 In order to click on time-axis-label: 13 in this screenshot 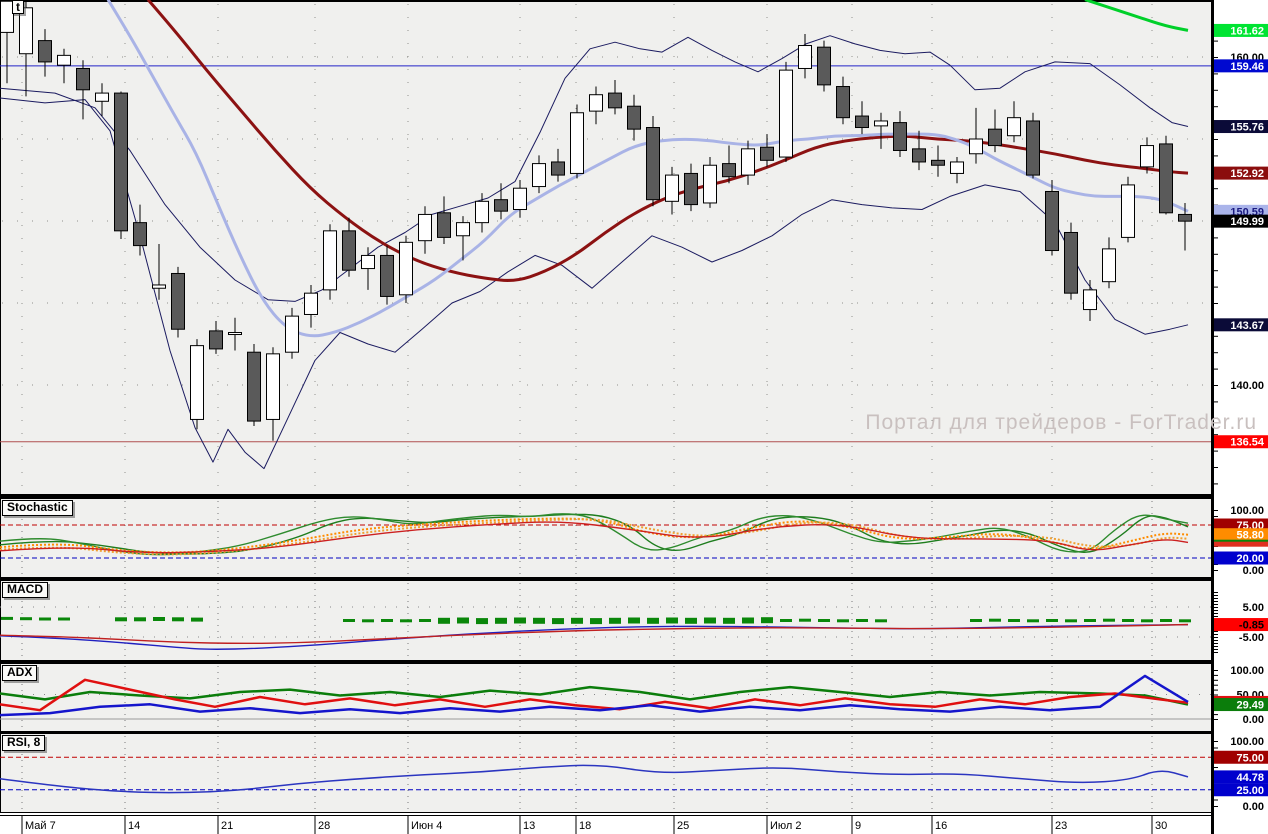, I will do `click(529, 826)`.